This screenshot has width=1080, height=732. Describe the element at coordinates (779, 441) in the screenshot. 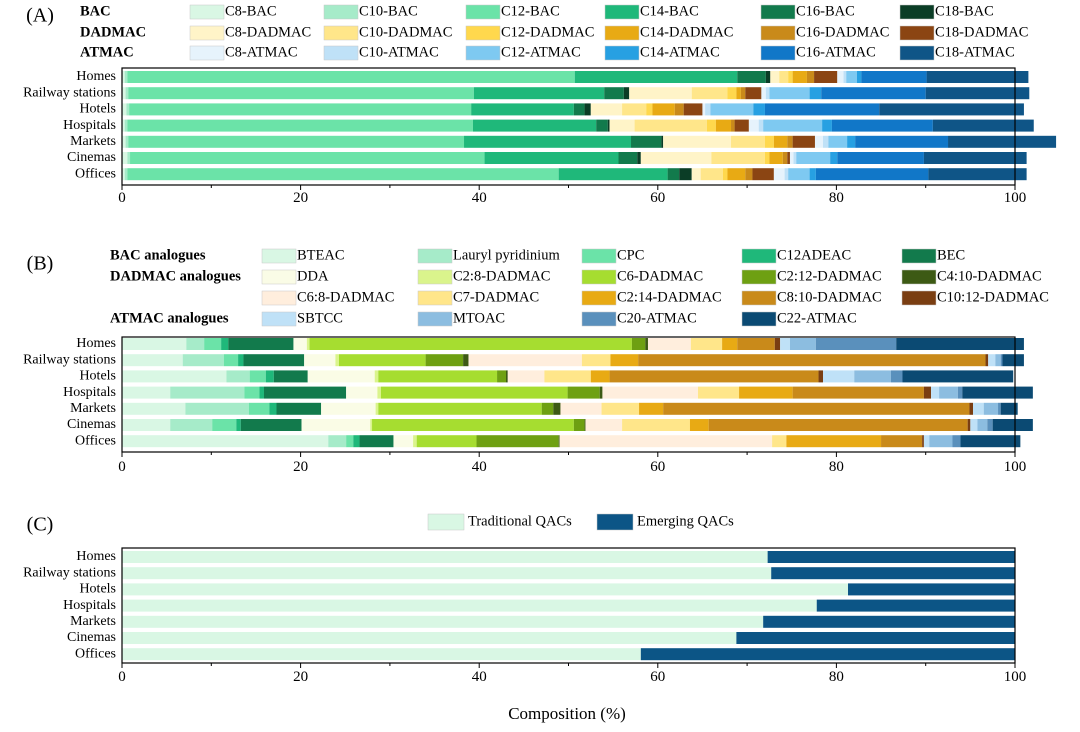

I see `bar-segment-c7-dadmac-offices` at that location.